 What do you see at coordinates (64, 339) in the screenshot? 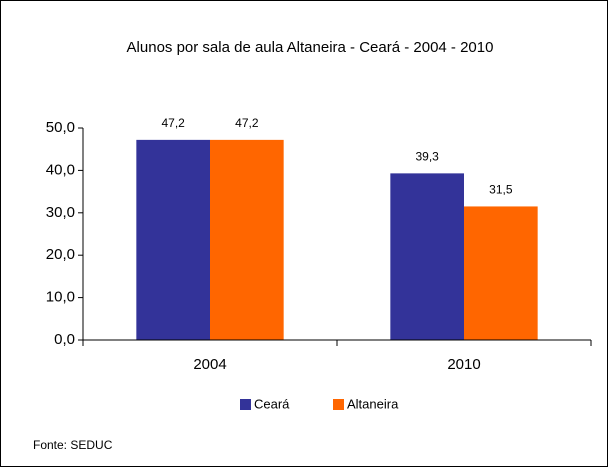
I see `y-tick-label: 0,0` at bounding box center [64, 339].